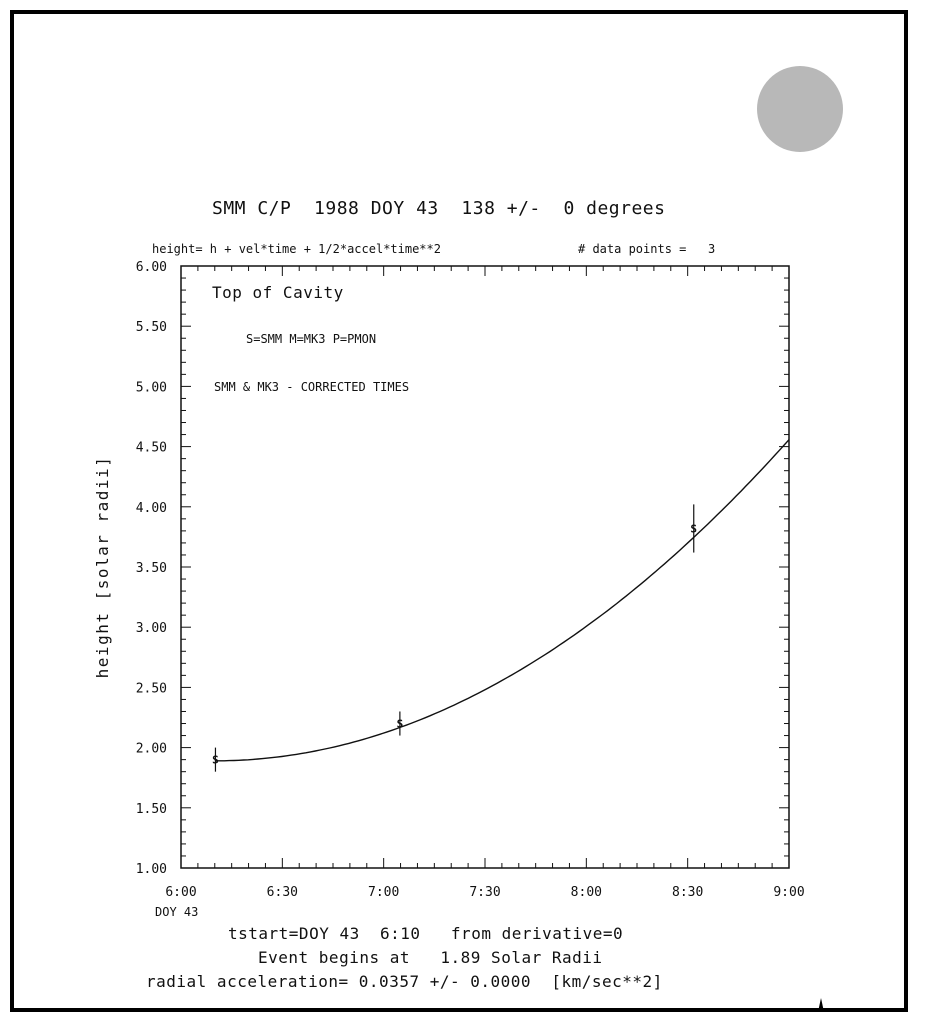 The image size is (926, 1024). I want to click on annotation-corrected-times: SMM & MK3 - CORRECTED TIMES, so click(311, 387).